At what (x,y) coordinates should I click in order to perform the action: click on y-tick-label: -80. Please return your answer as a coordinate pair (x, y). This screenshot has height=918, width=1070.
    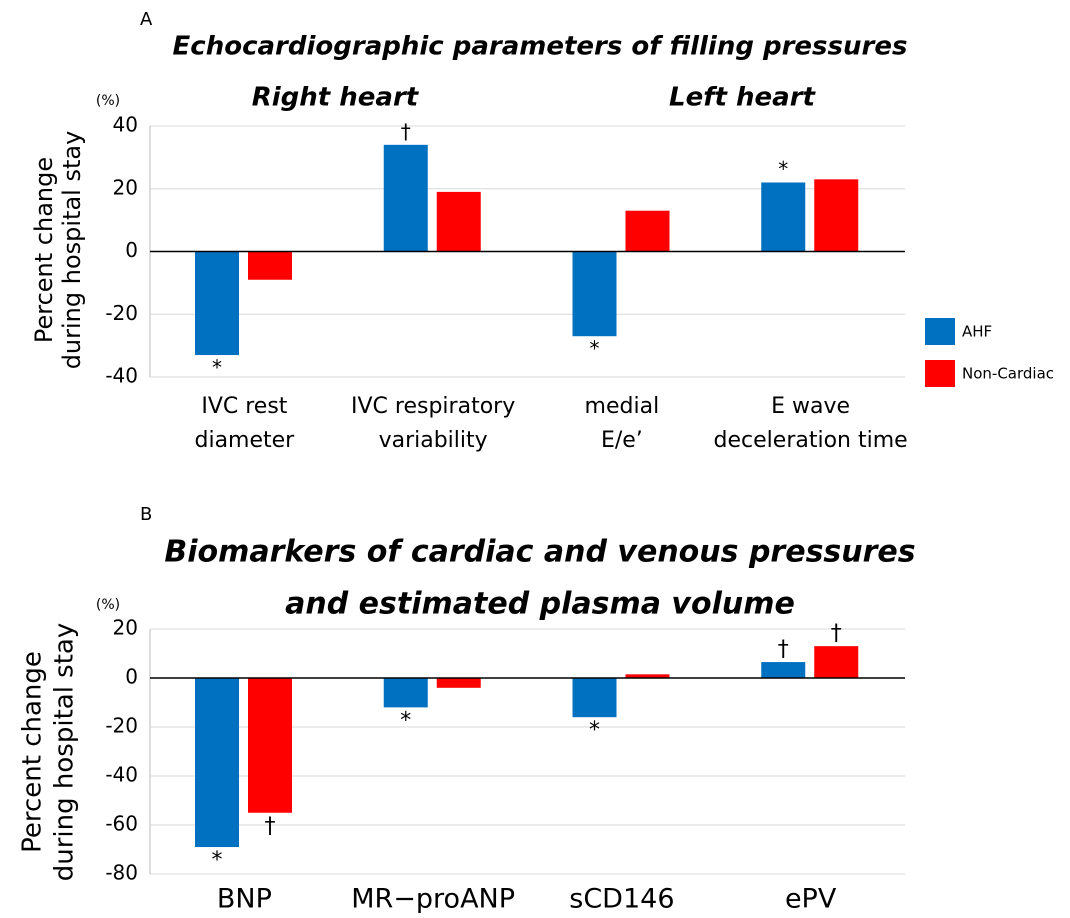
    Looking at the image, I should click on (121, 873).